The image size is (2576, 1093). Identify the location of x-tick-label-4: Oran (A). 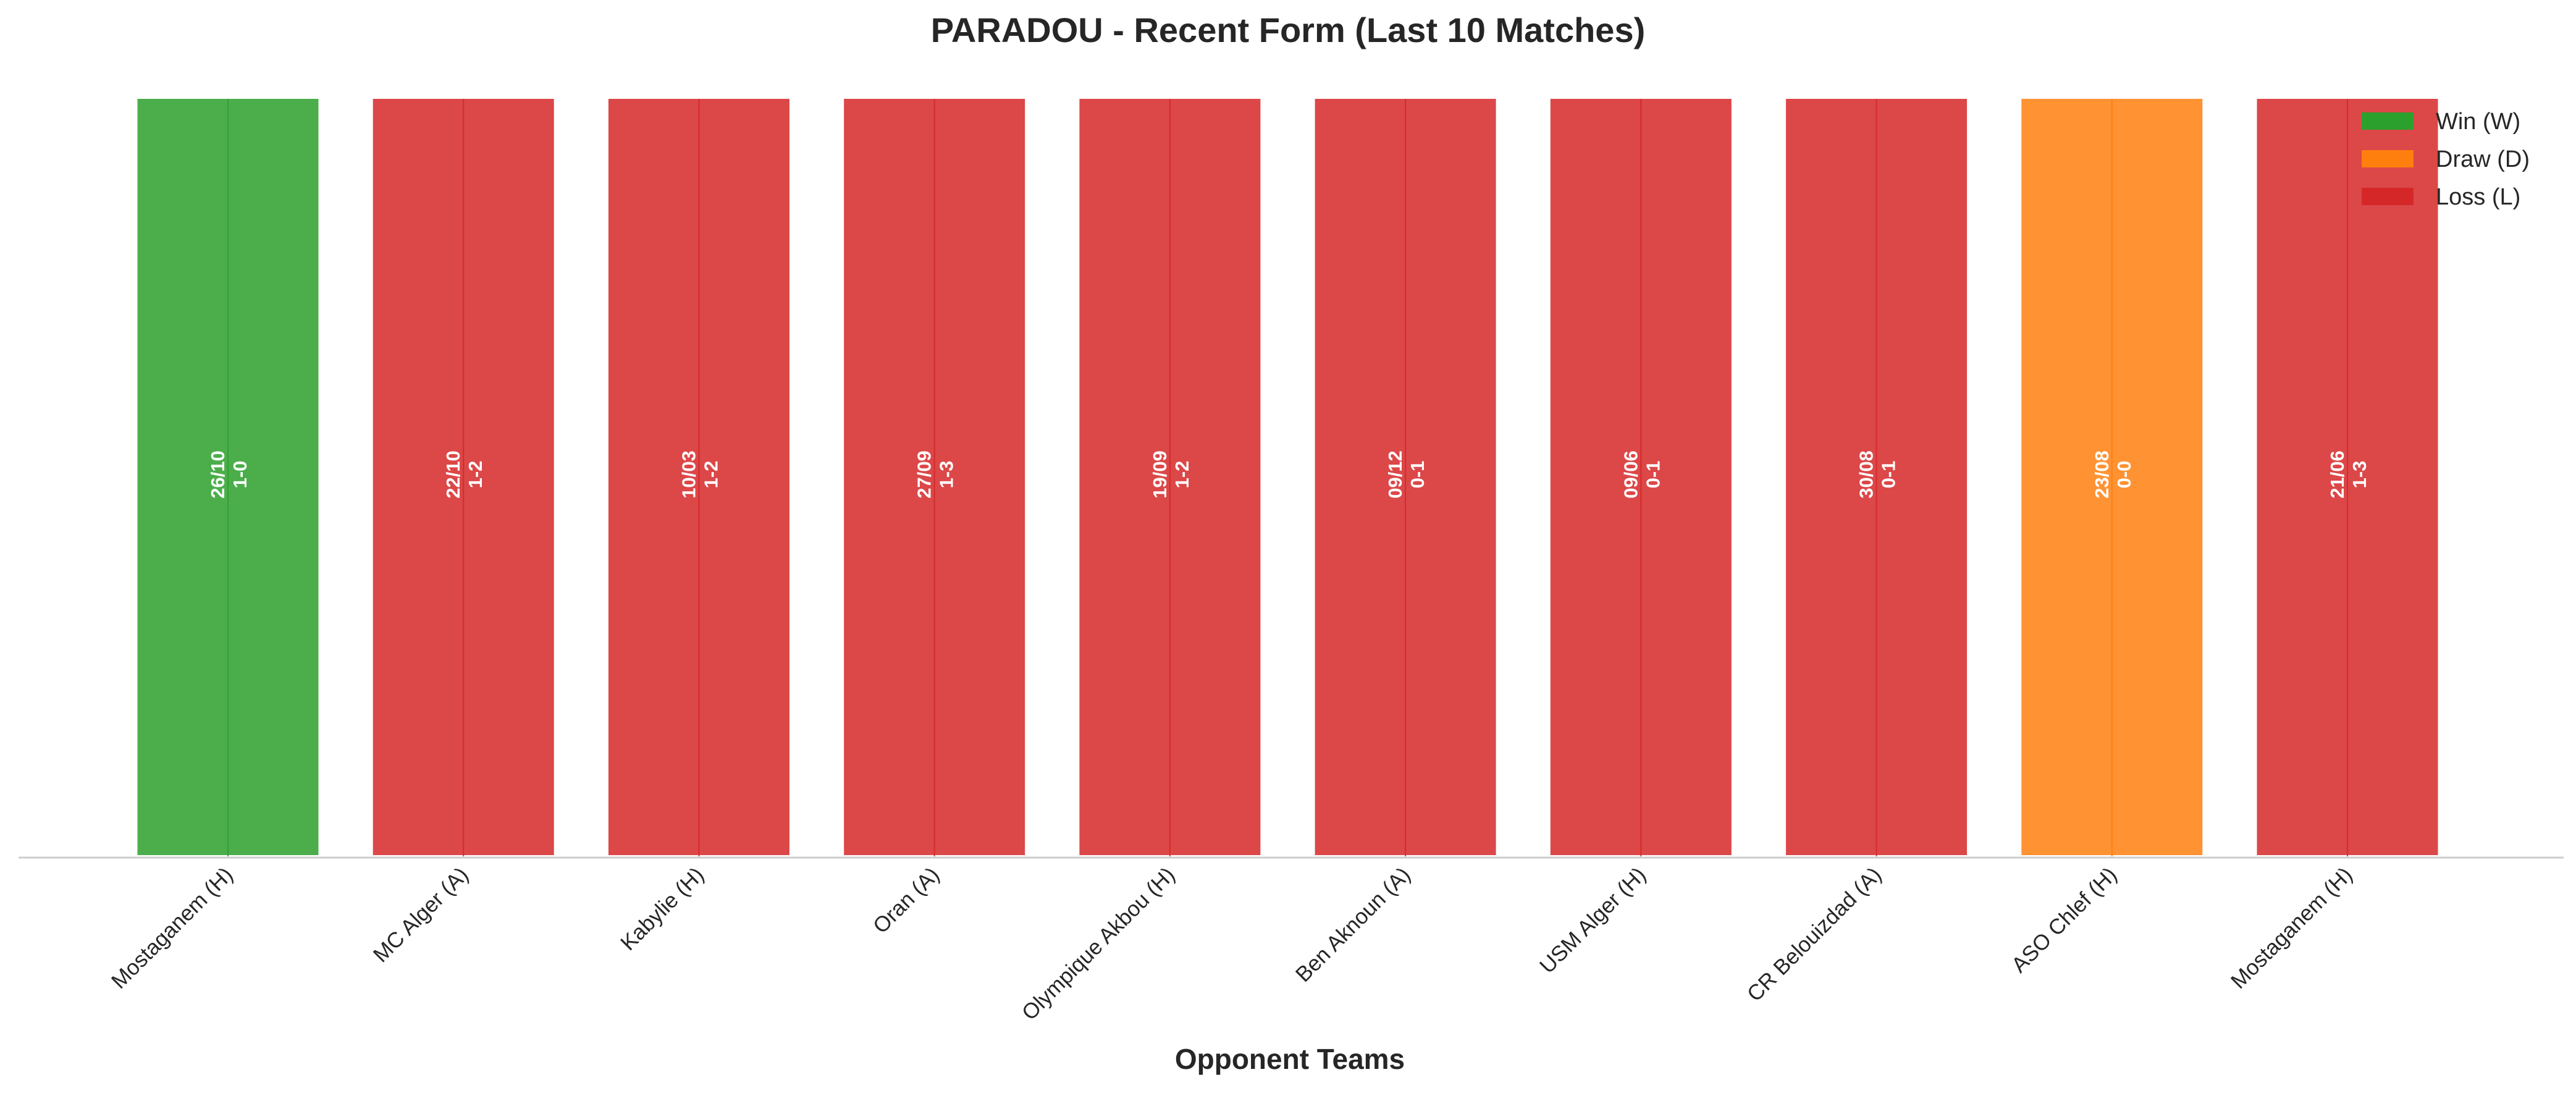
(906, 901).